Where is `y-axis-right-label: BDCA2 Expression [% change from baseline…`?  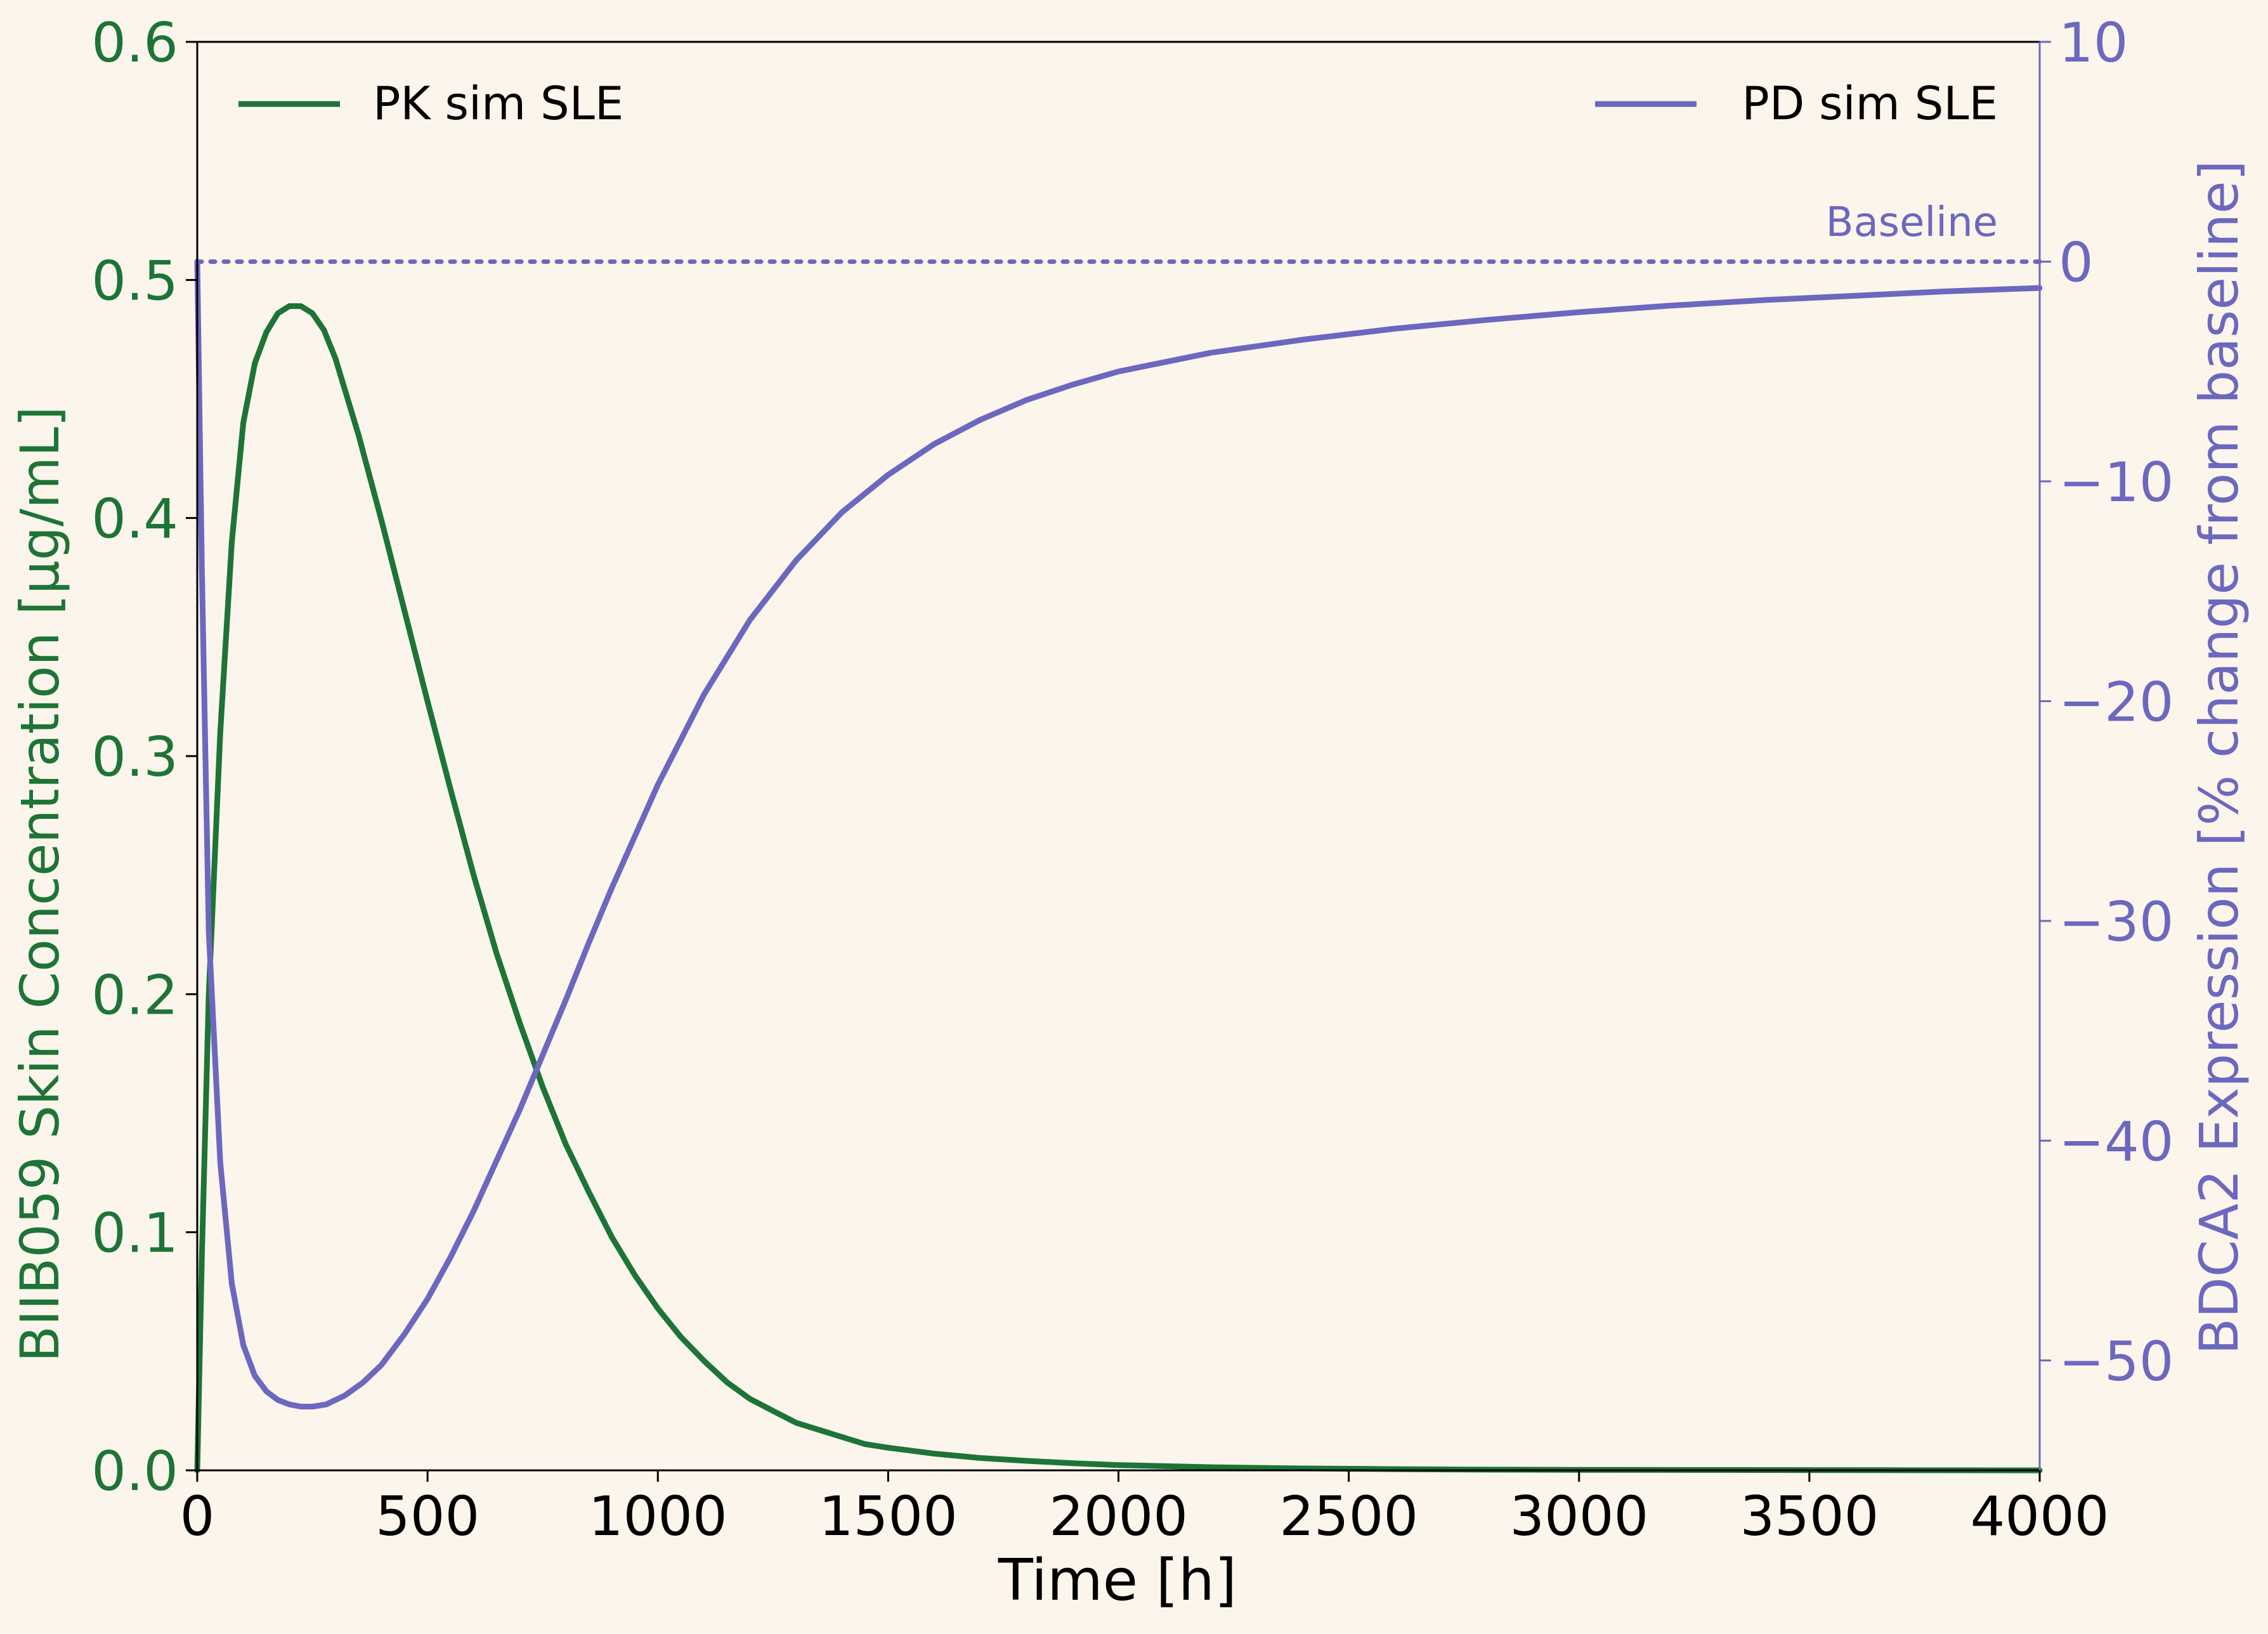
y-axis-right-label: BDCA2 Expression [% change from baseline… is located at coordinates (2219, 757).